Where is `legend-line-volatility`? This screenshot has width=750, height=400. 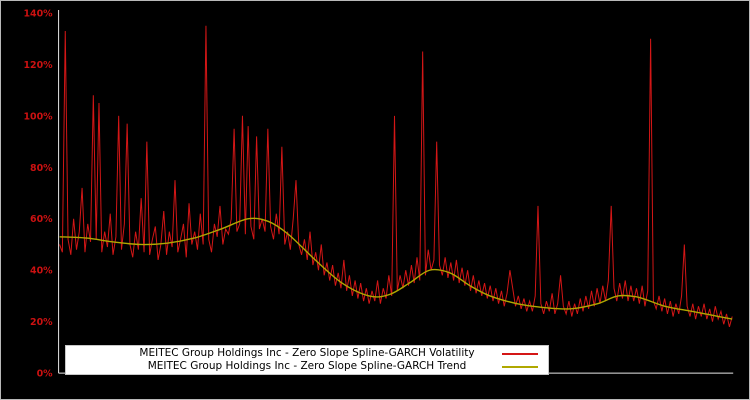 legend-line-volatility is located at coordinates (520, 353).